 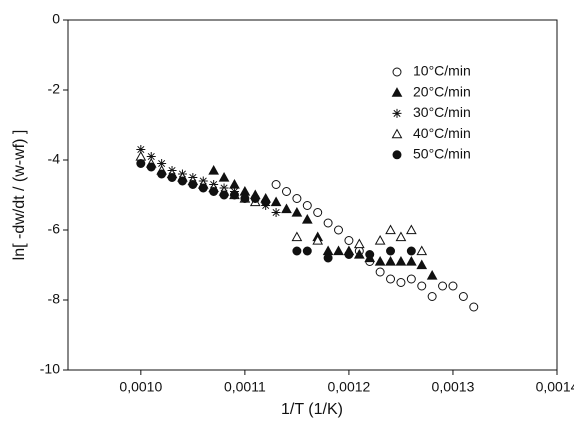 What do you see at coordinates (54, 229) in the screenshot?
I see `y-tick-label: -6` at bounding box center [54, 229].